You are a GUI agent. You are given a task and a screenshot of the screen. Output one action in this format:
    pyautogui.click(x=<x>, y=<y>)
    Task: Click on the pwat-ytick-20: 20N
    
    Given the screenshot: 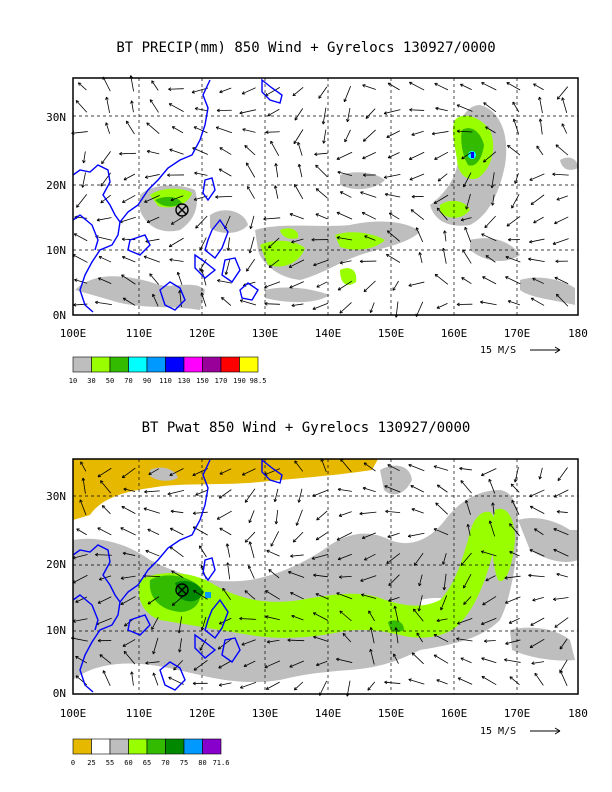 What is the action you would take?
    pyautogui.click(x=56, y=564)
    